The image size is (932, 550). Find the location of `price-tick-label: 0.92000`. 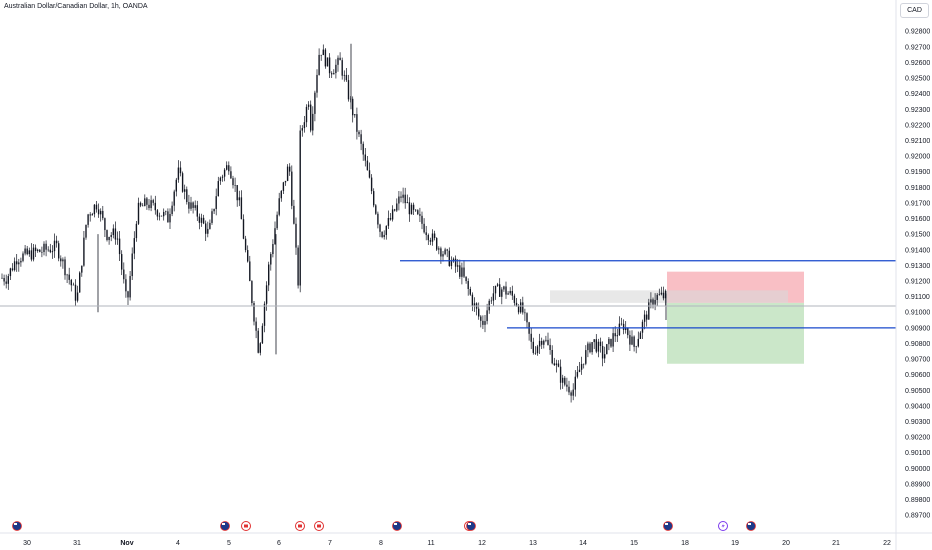

price-tick-label: 0.92000 is located at coordinates (917, 157).